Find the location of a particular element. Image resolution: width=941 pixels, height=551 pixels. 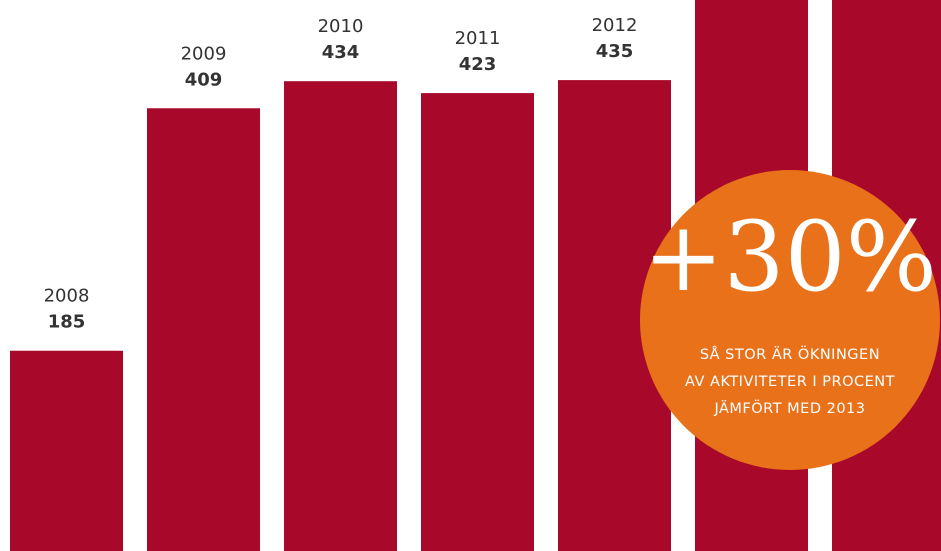

badge-caption: SÅ STOR ÄR ÖKNINGEN is located at coordinates (790, 354).